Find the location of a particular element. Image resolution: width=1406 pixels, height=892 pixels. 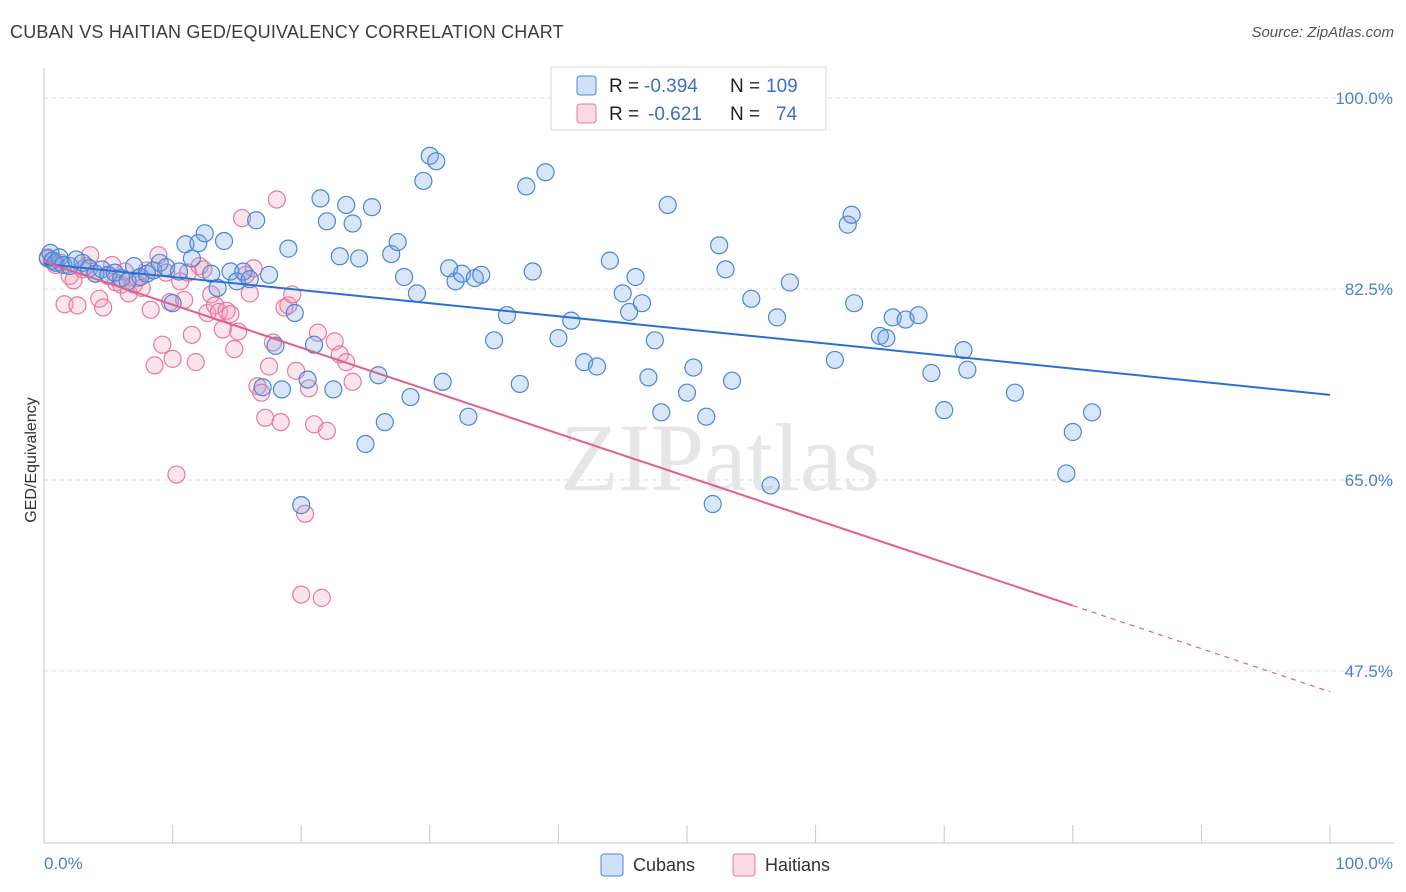

y-tick-label: 65.0% is located at coordinates (1369, 480).